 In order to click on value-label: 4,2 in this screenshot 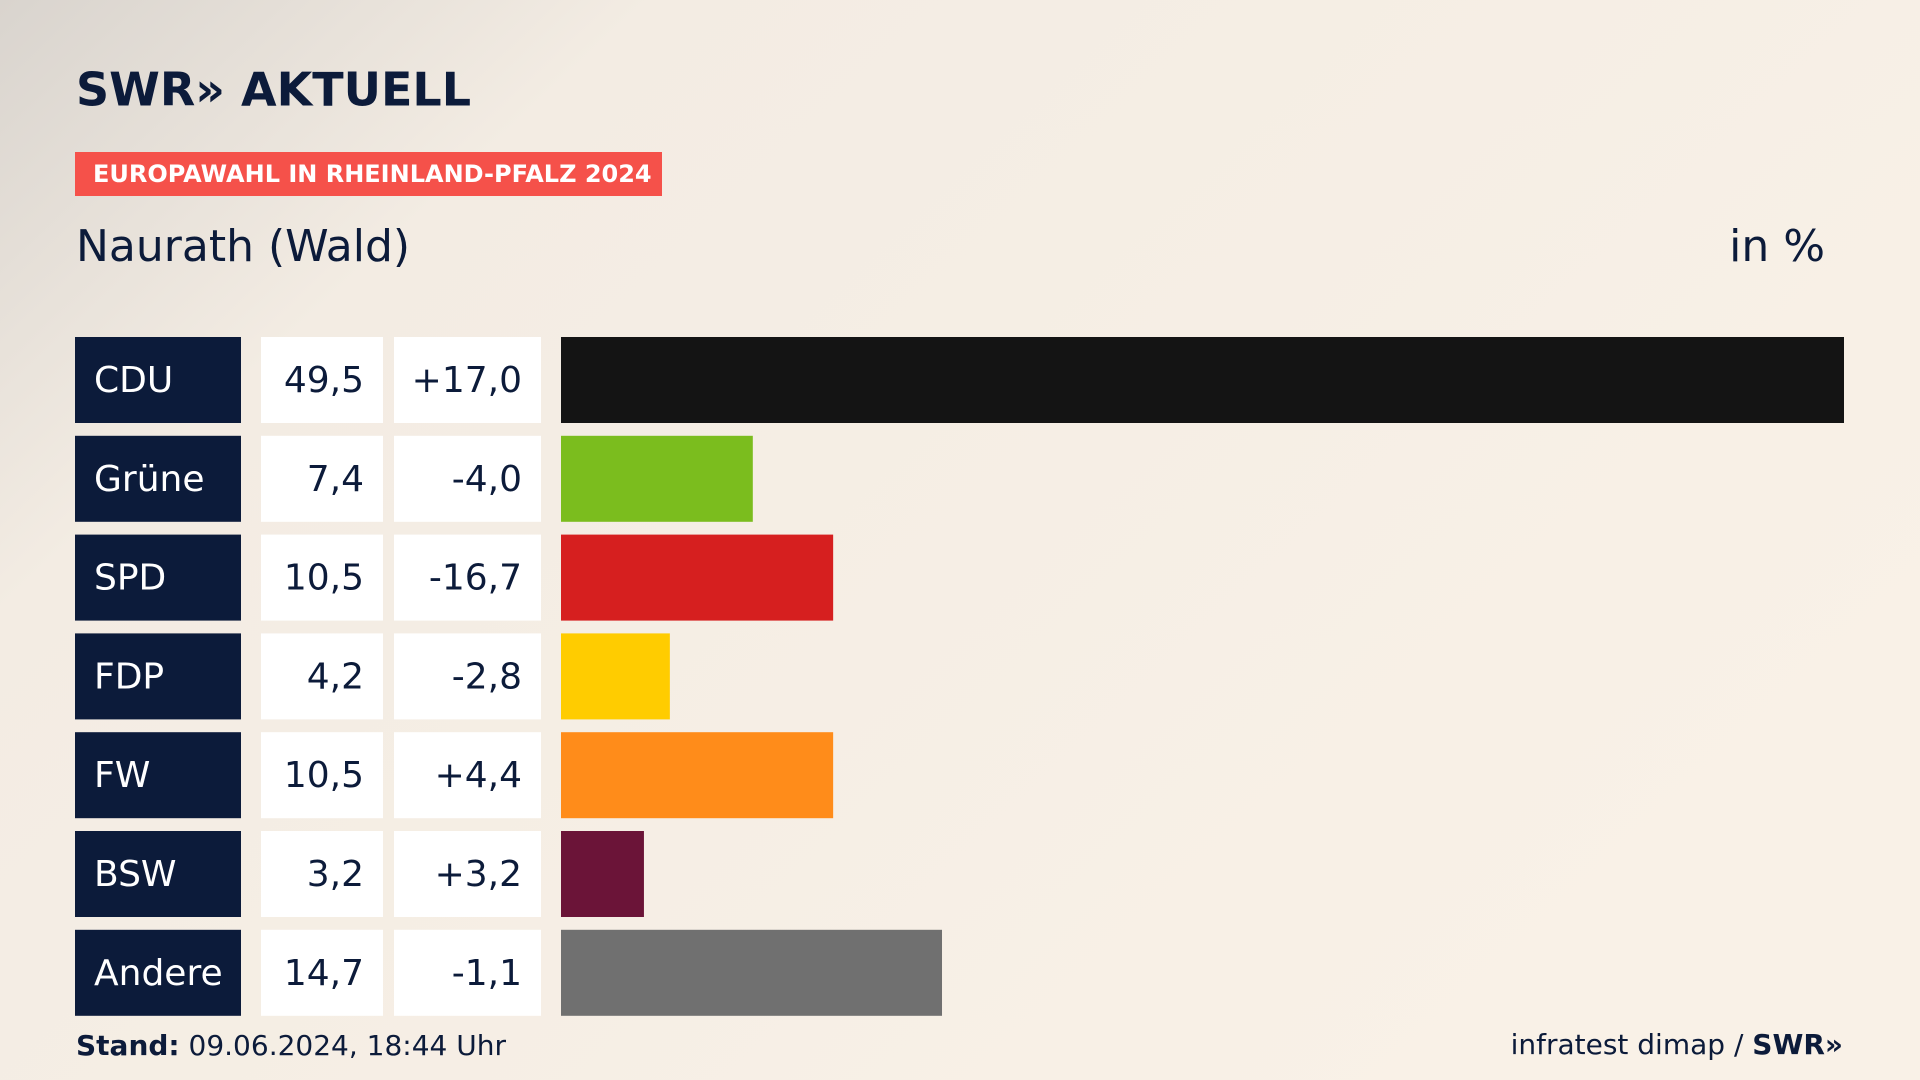, I will do `click(335, 676)`.